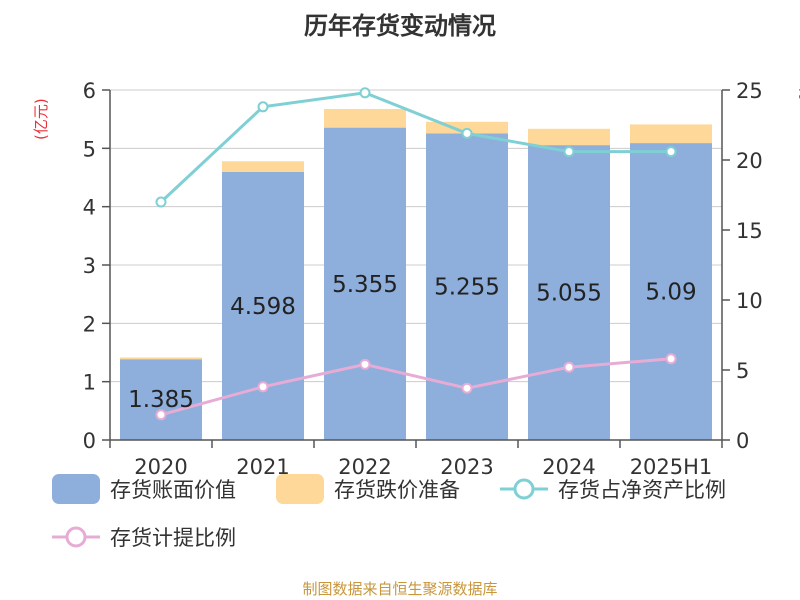 This screenshot has height=600, width=800. What do you see at coordinates (89, 383) in the screenshot?
I see `y-left-tick-label: 1` at bounding box center [89, 383].